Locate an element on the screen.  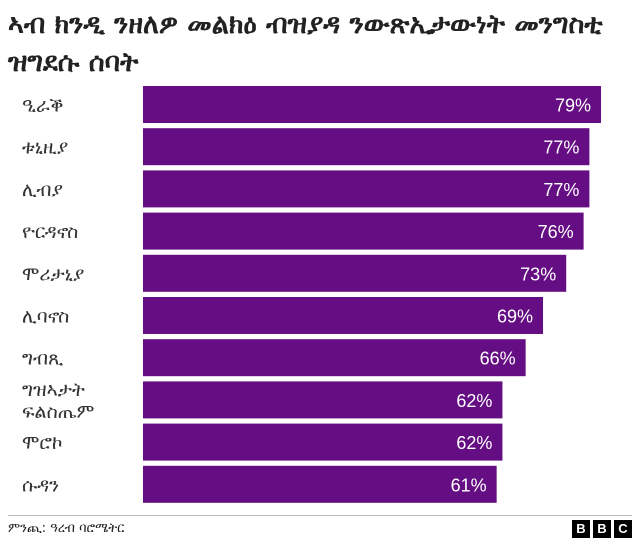
bar-value-label: 73% is located at coordinates (538, 274).